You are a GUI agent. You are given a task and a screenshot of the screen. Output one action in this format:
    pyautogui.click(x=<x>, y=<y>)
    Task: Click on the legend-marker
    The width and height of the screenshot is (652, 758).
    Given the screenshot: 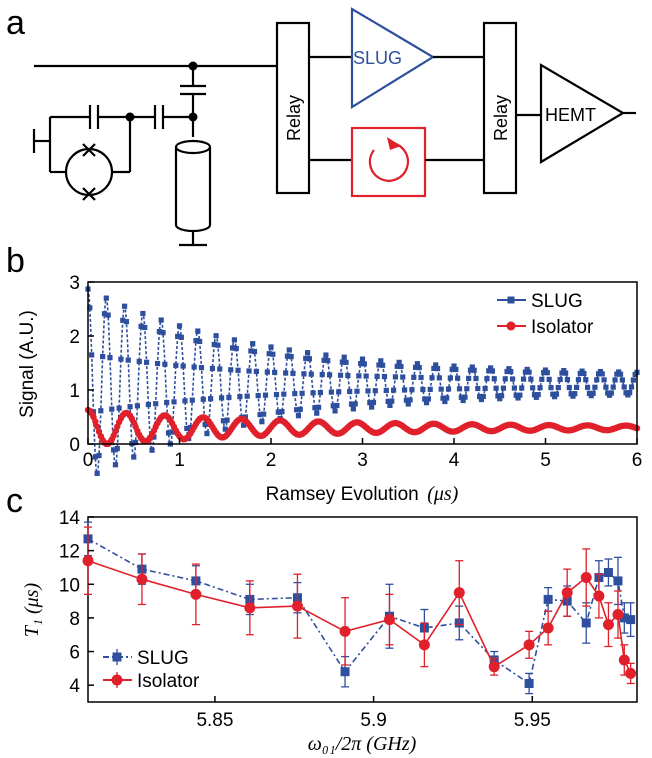 What is the action you would take?
    pyautogui.click(x=511, y=326)
    